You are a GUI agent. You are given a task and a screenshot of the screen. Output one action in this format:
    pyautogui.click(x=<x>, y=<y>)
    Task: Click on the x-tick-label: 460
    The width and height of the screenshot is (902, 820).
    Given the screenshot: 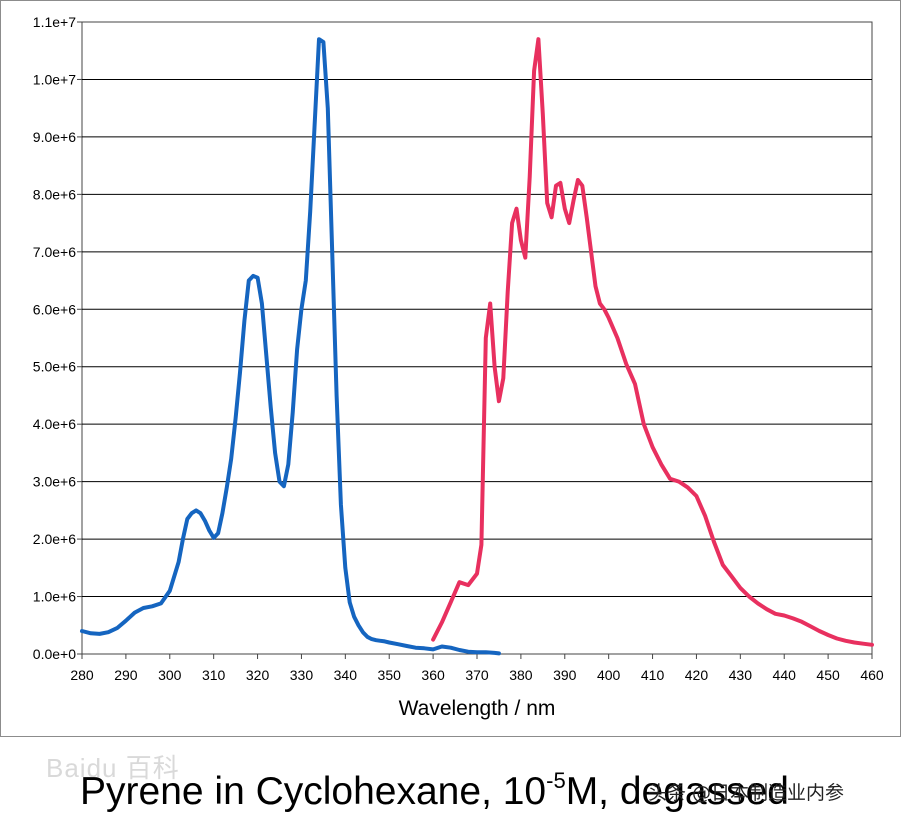 What is the action you would take?
    pyautogui.click(x=872, y=675)
    